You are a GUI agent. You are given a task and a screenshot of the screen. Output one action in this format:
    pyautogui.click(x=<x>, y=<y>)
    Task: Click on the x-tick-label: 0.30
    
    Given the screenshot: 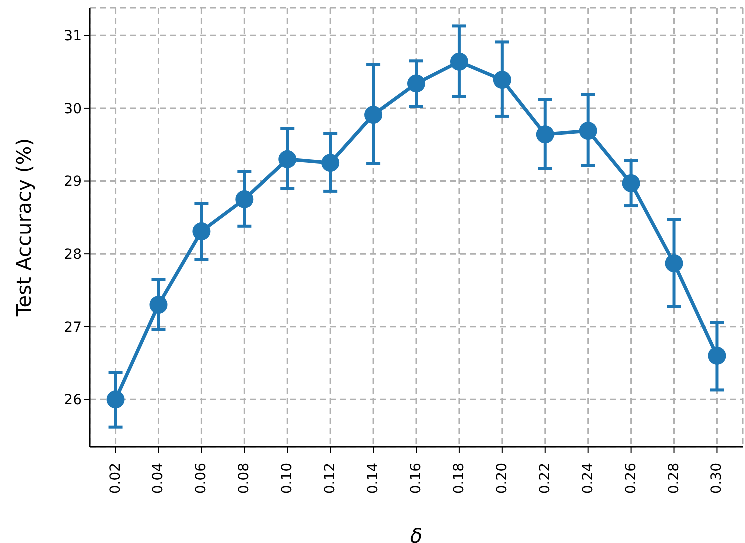 What is the action you would take?
    pyautogui.click(x=717, y=478)
    